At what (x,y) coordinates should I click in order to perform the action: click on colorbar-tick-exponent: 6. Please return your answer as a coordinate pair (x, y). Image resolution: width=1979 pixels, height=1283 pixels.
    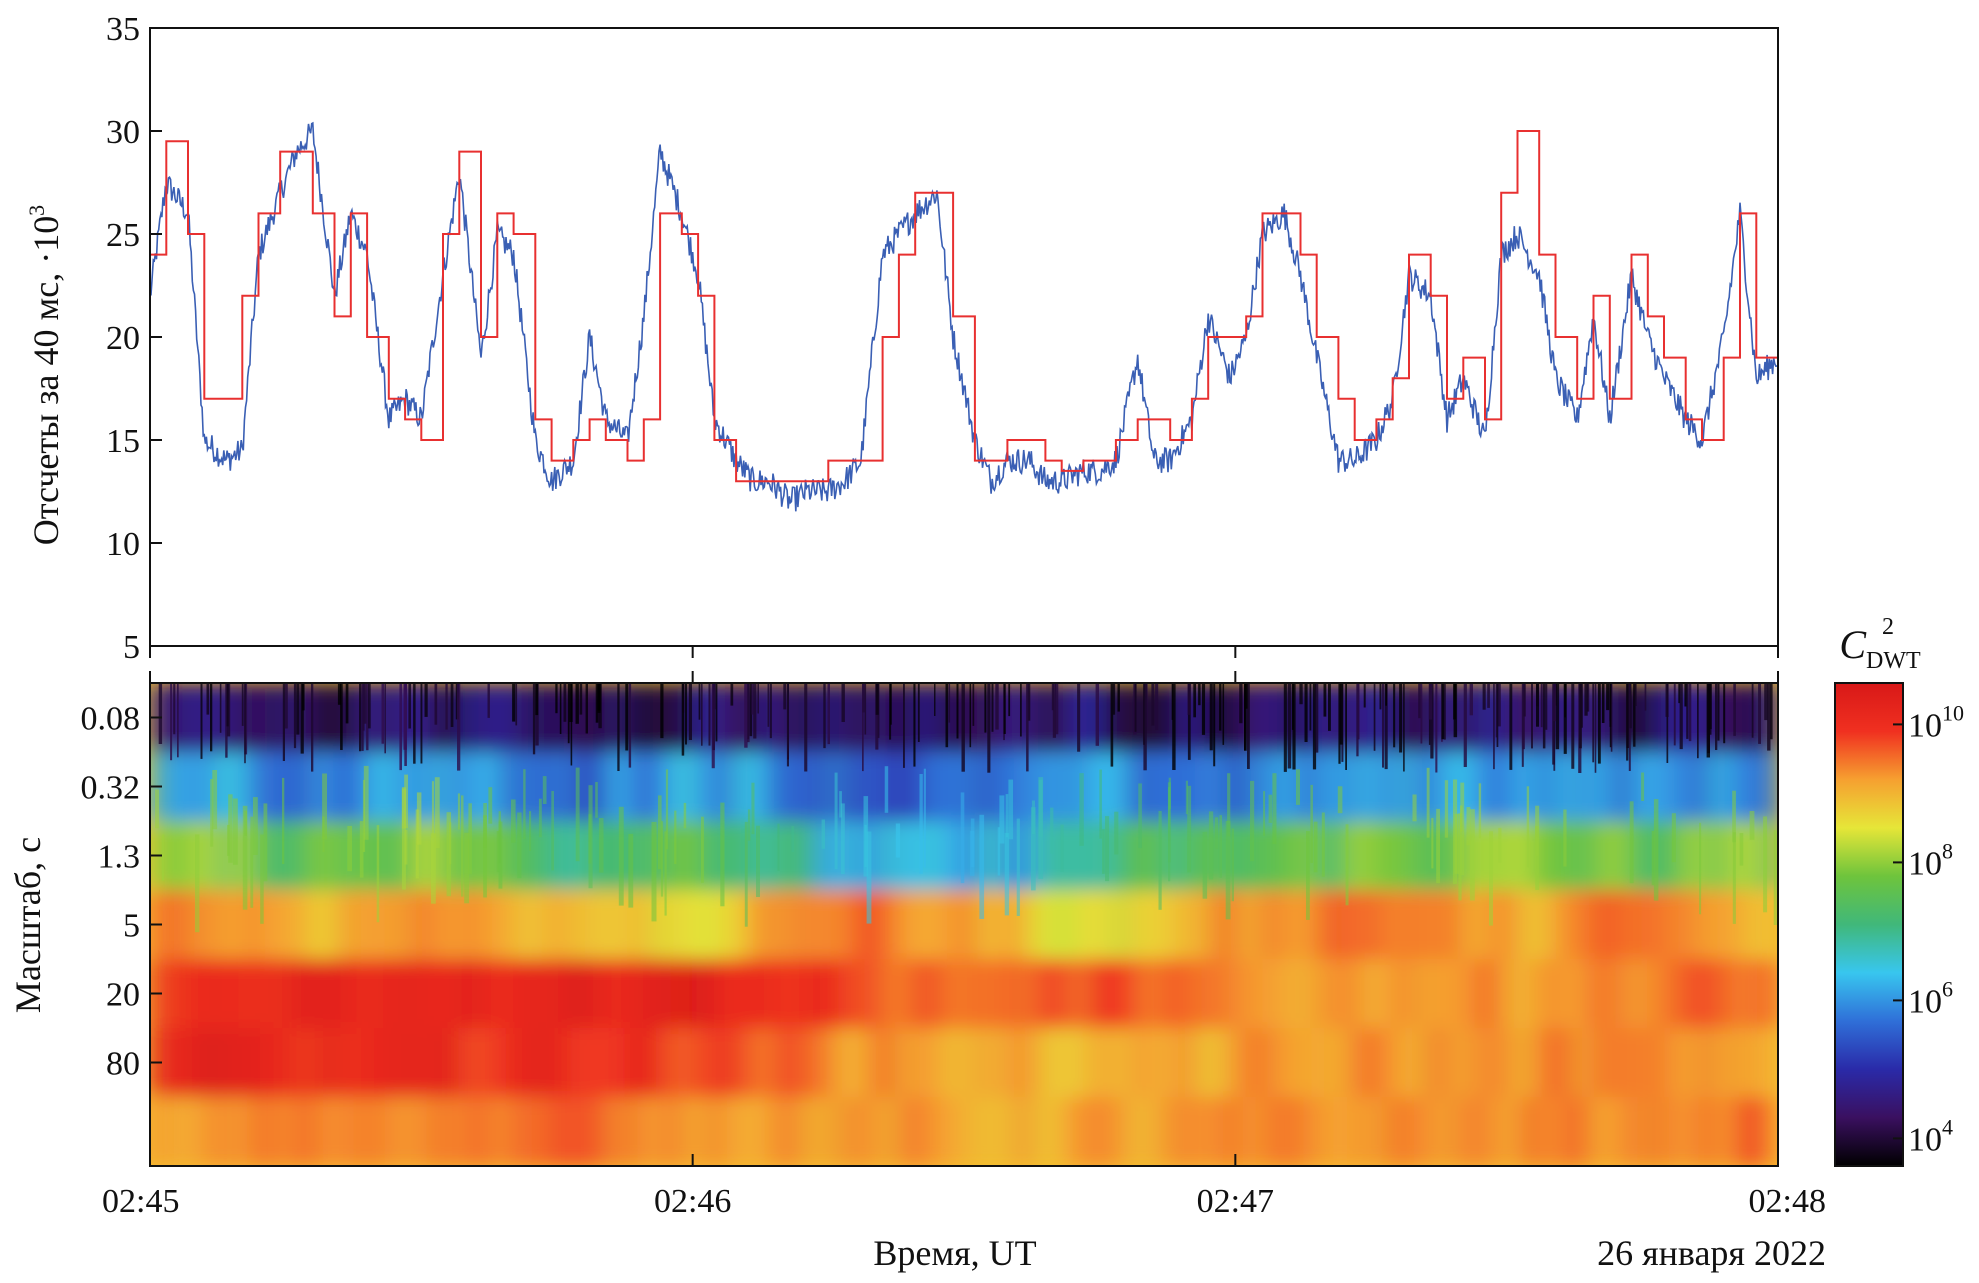
    Looking at the image, I should click on (1947, 988).